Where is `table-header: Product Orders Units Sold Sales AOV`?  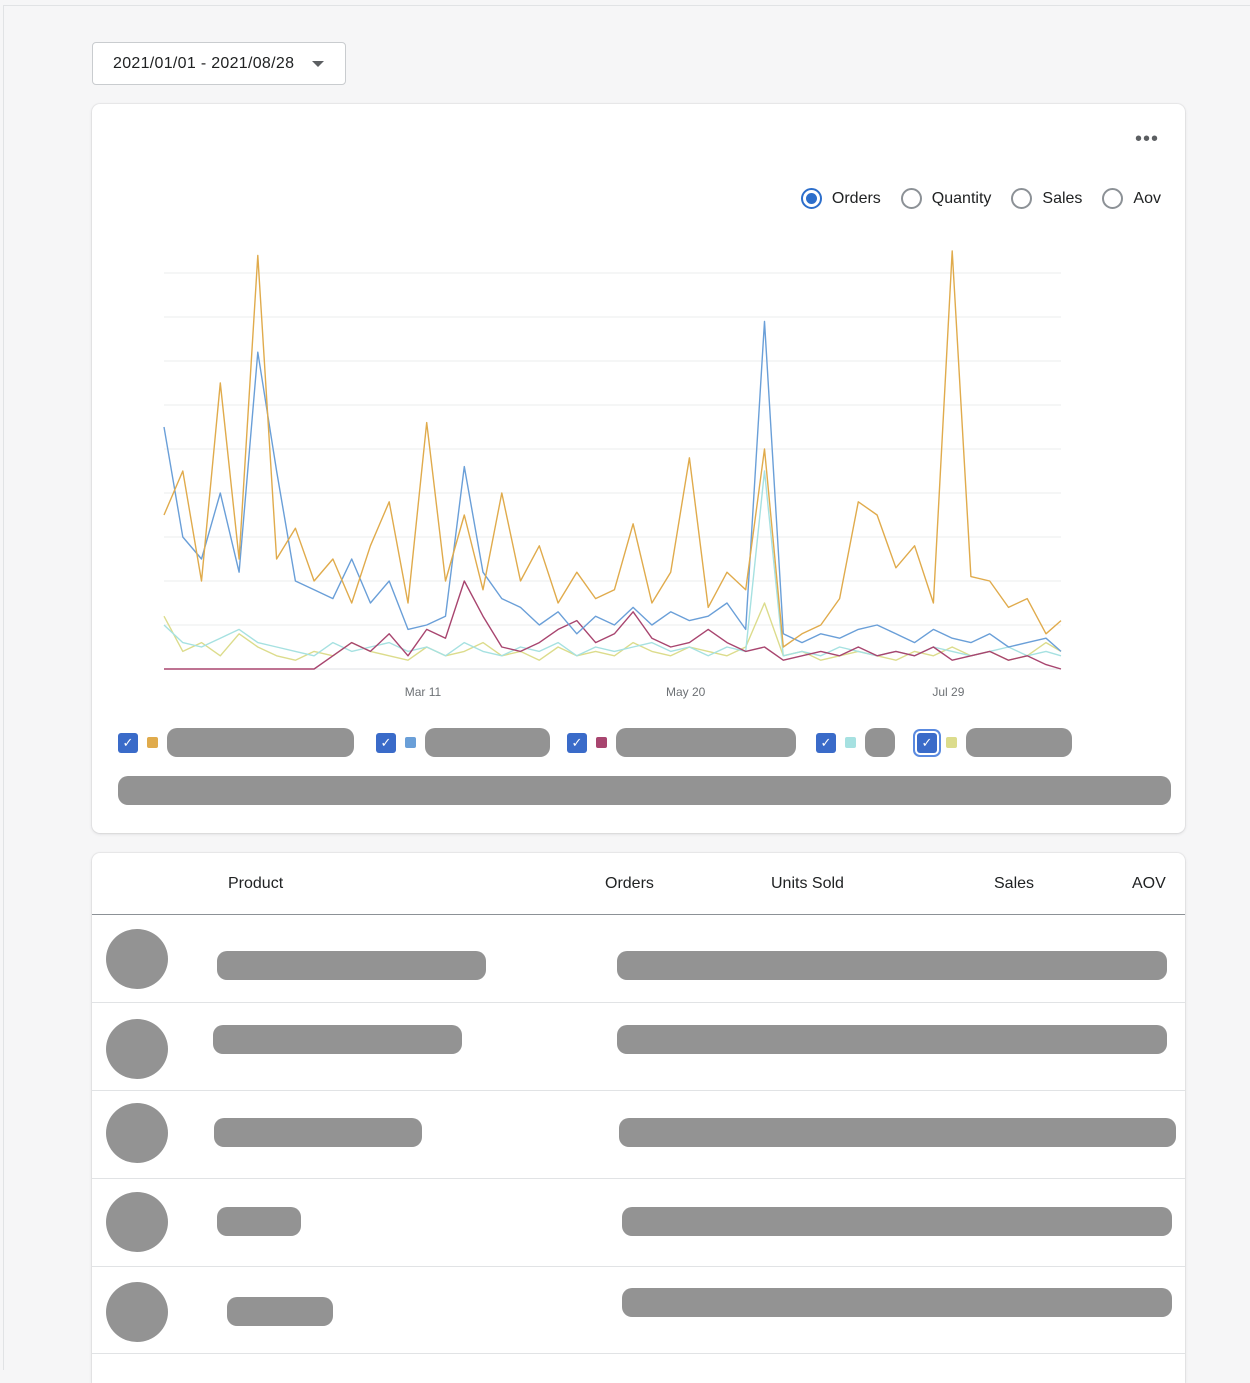
table-header: Product Orders Units Sold Sales AOV is located at coordinates (638, 884).